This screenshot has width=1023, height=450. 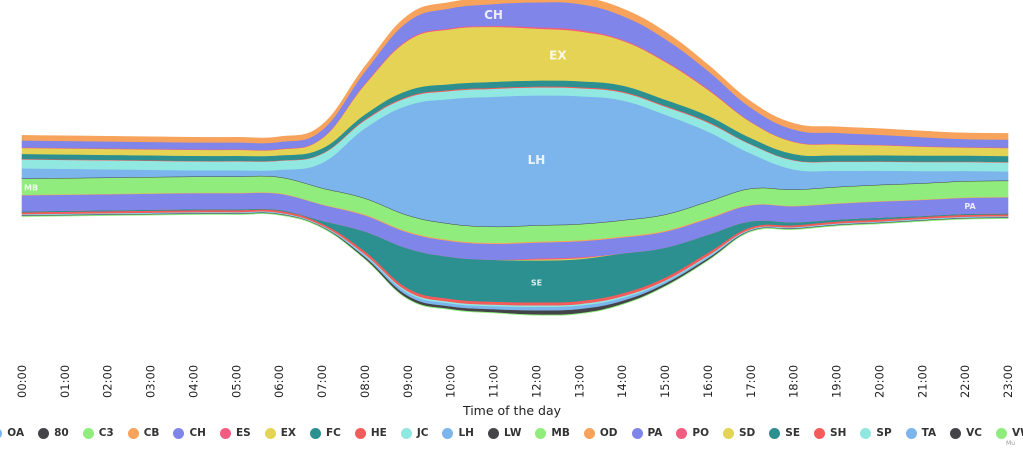 I want to click on x-tick-label: 21:00, so click(x=922, y=381).